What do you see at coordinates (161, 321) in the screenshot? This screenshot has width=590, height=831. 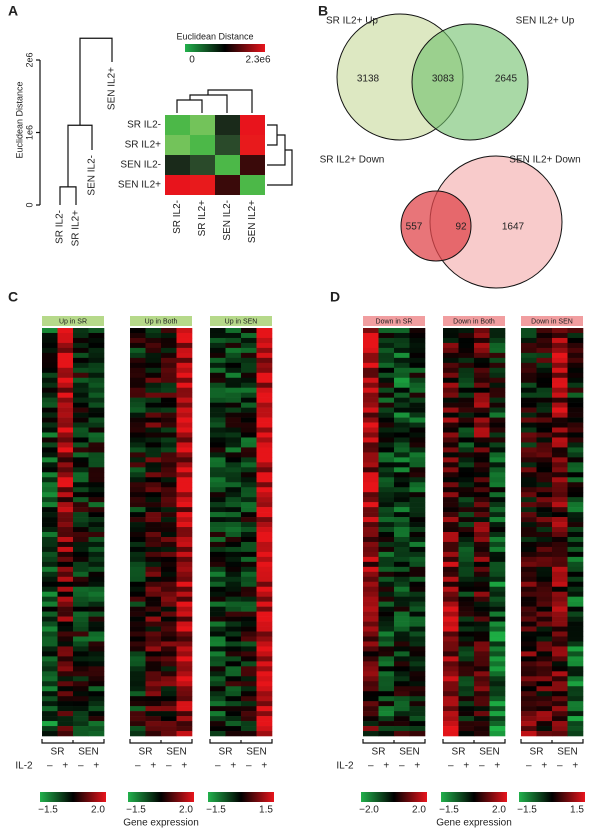 I see `block-title: Up in Both` at bounding box center [161, 321].